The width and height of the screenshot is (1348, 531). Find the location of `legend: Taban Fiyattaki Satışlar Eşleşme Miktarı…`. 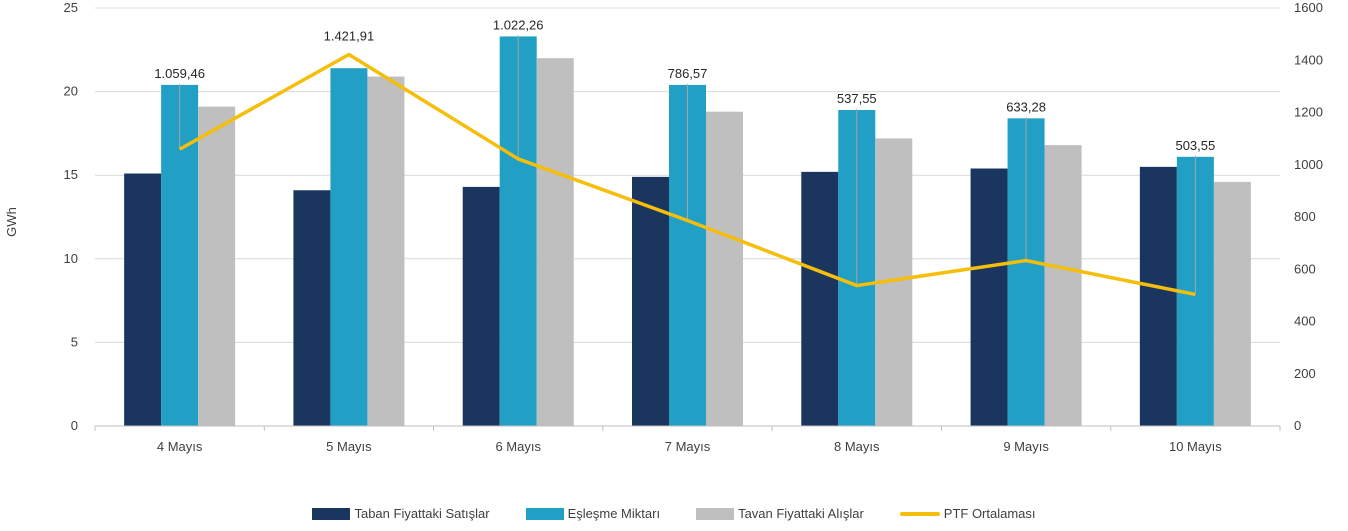

legend: Taban Fiyattaki Satışlar Eşleşme Miktarı… is located at coordinates (674, 513).